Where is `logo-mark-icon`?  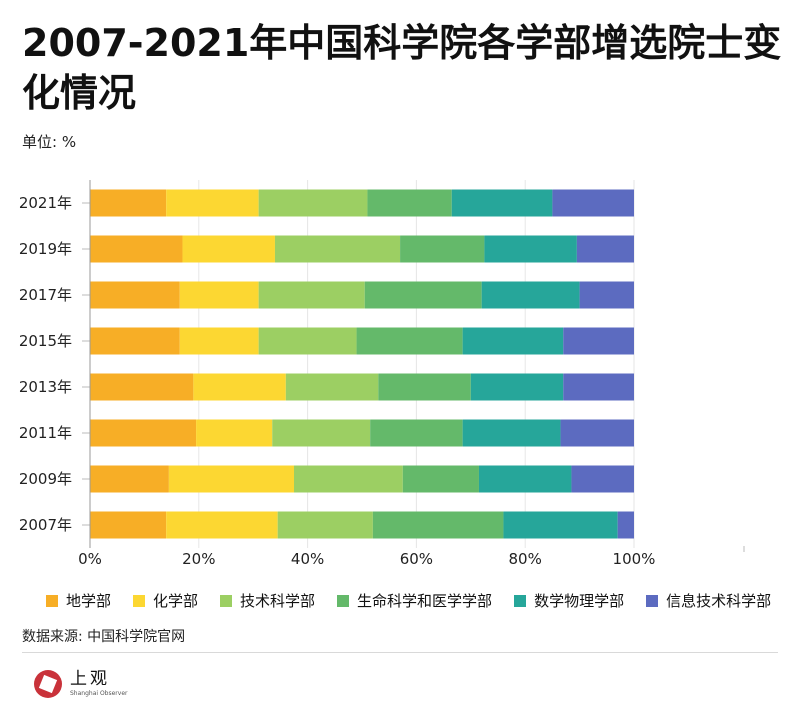 logo-mark-icon is located at coordinates (48, 684).